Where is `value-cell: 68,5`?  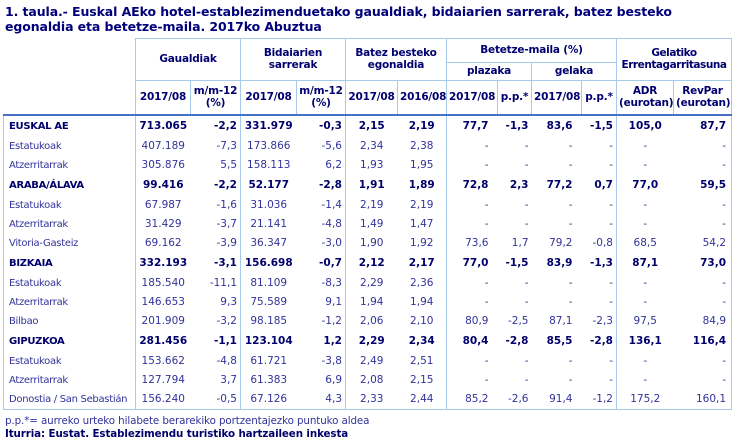 value-cell: 68,5 is located at coordinates (645, 243).